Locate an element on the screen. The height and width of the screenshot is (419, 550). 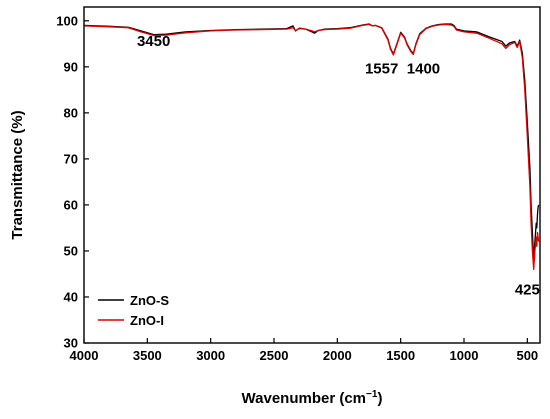
x-tick-label: 3000 is located at coordinates (210, 355).